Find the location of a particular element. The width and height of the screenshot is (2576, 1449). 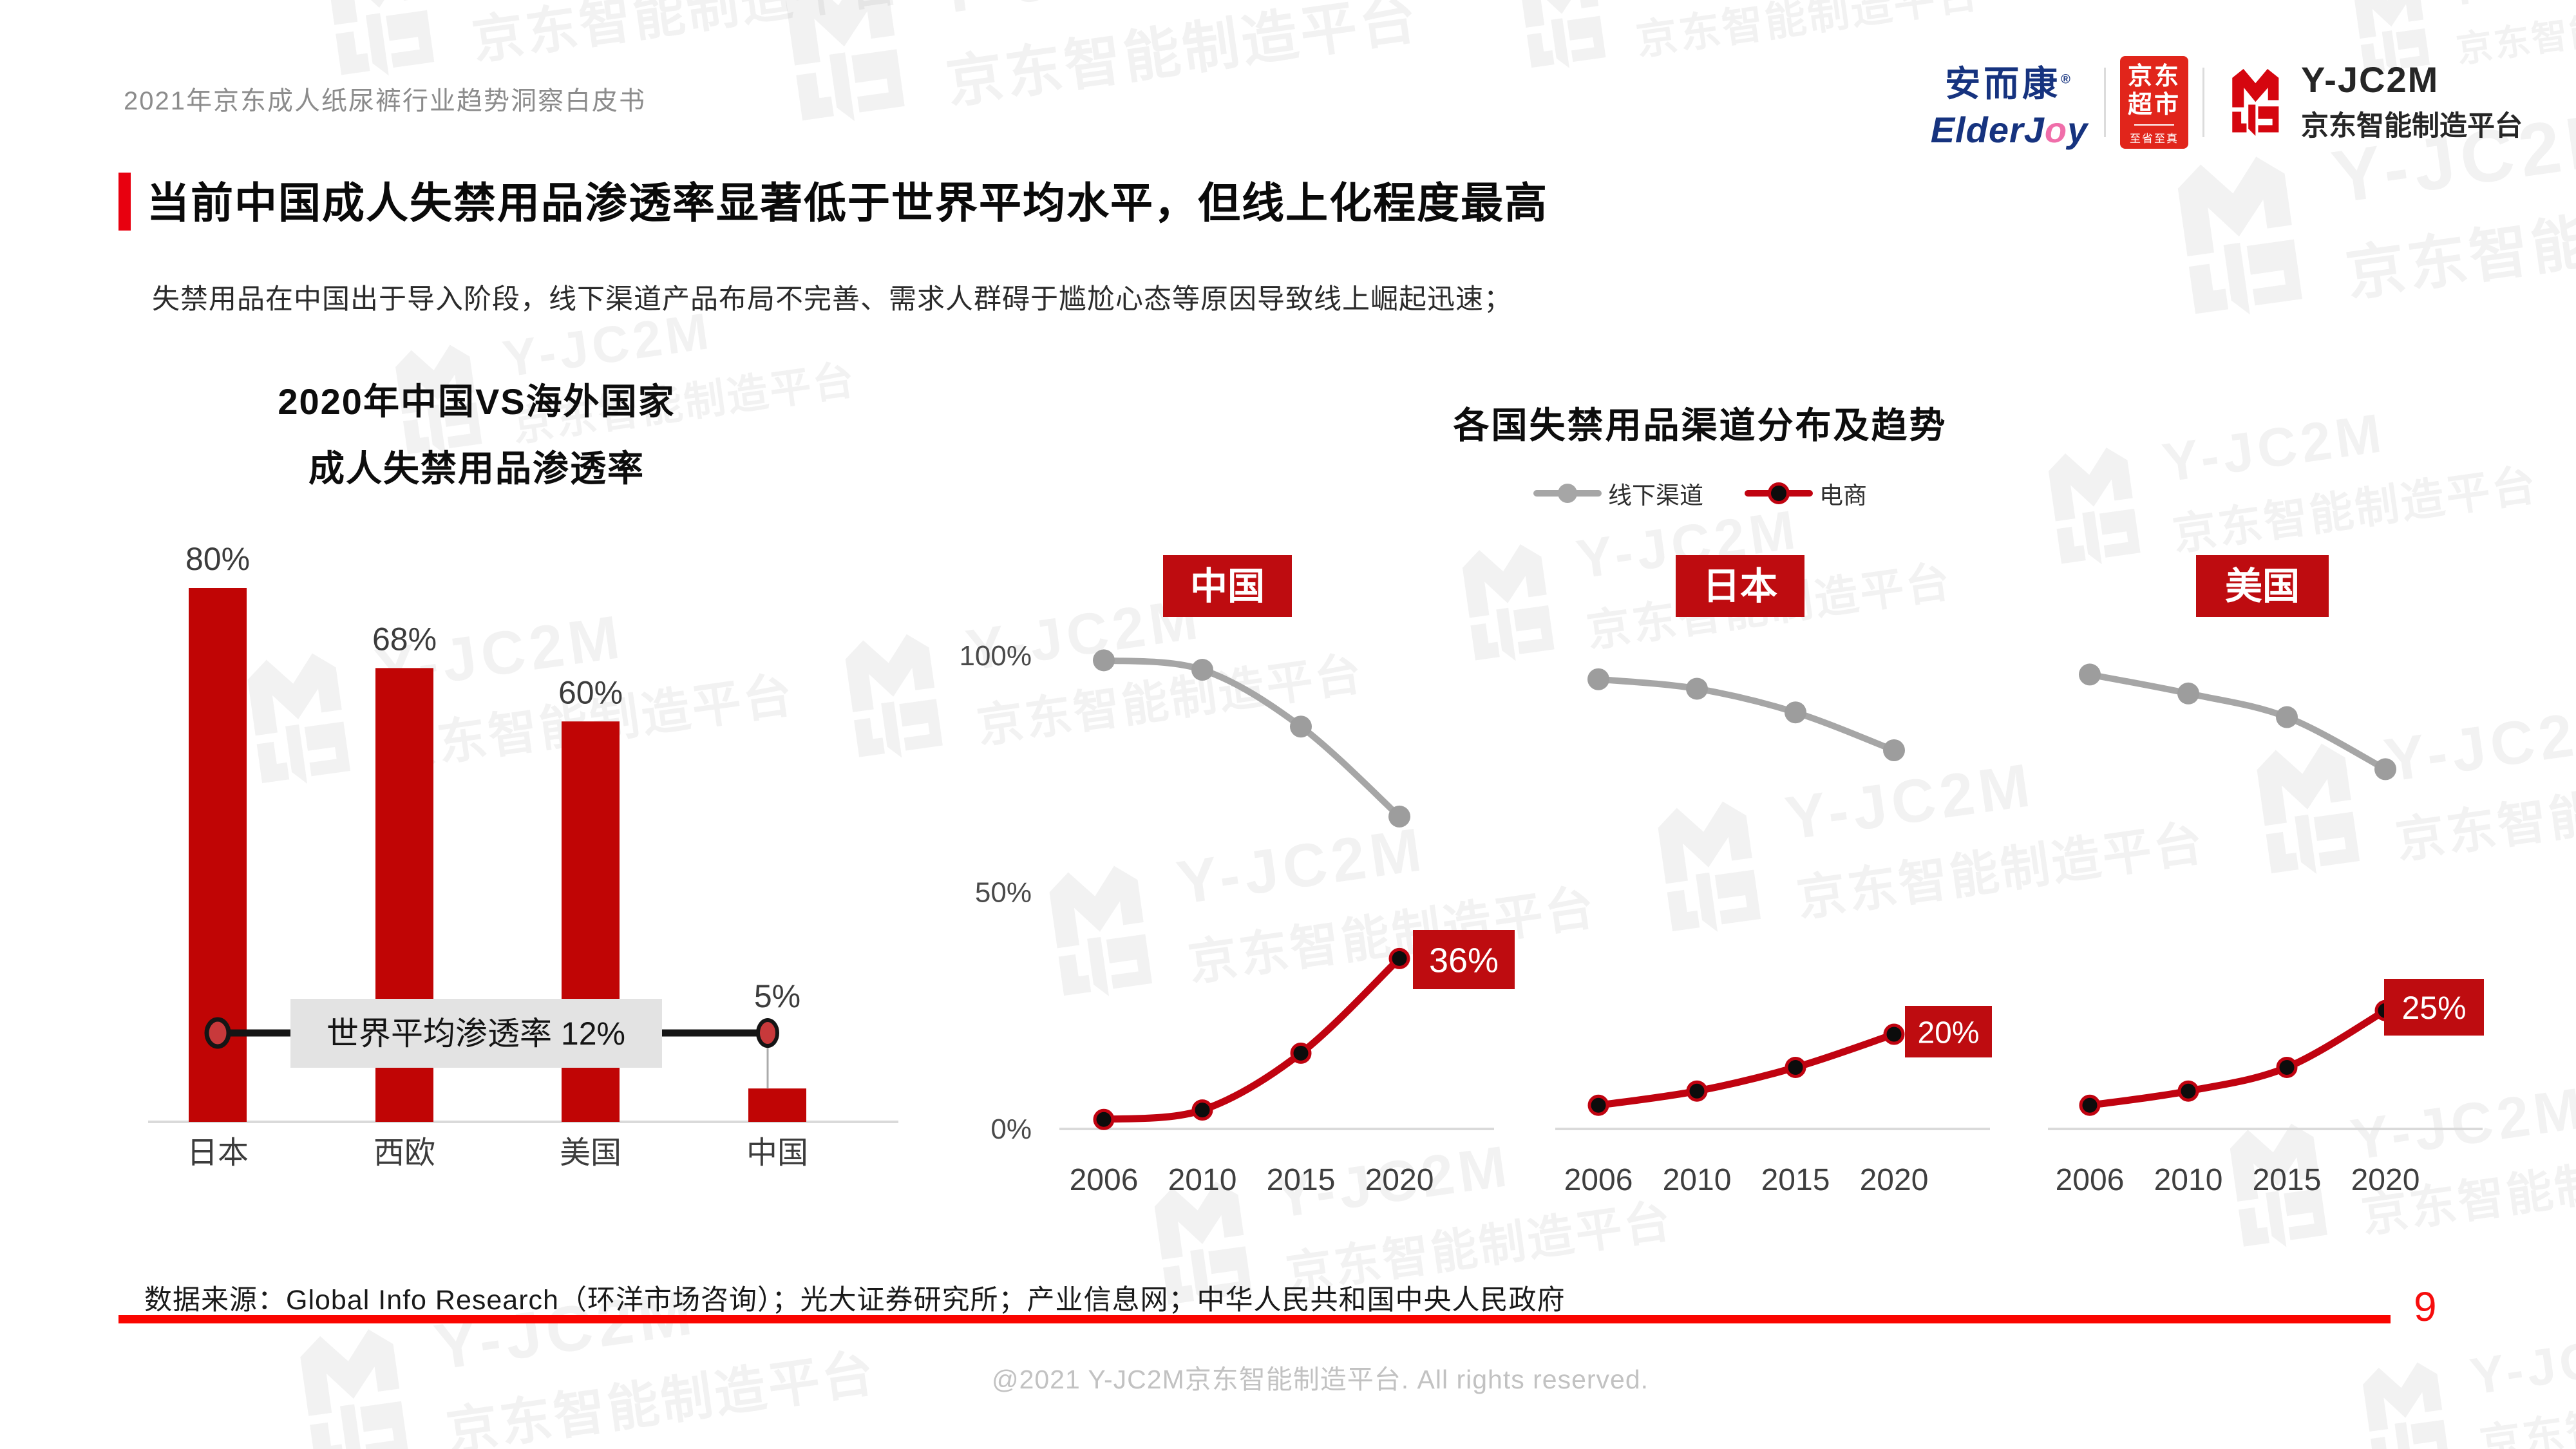

bar-中国 is located at coordinates (777, 1105).